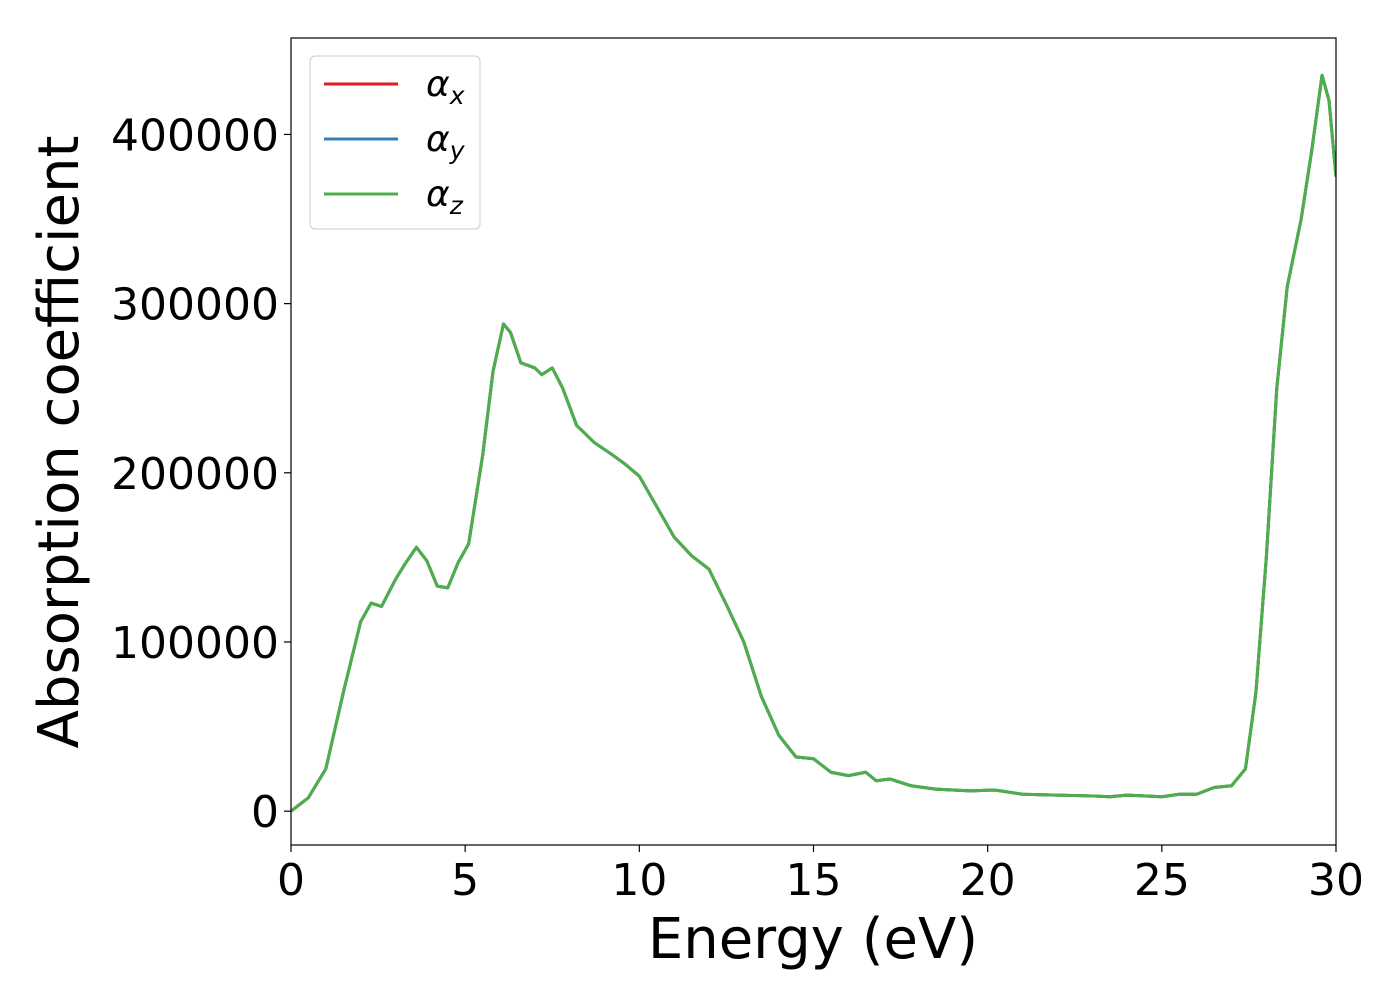 This screenshot has width=1400, height=1000. Describe the element at coordinates (1162, 880) in the screenshot. I see `x-tick-label: 25` at that location.